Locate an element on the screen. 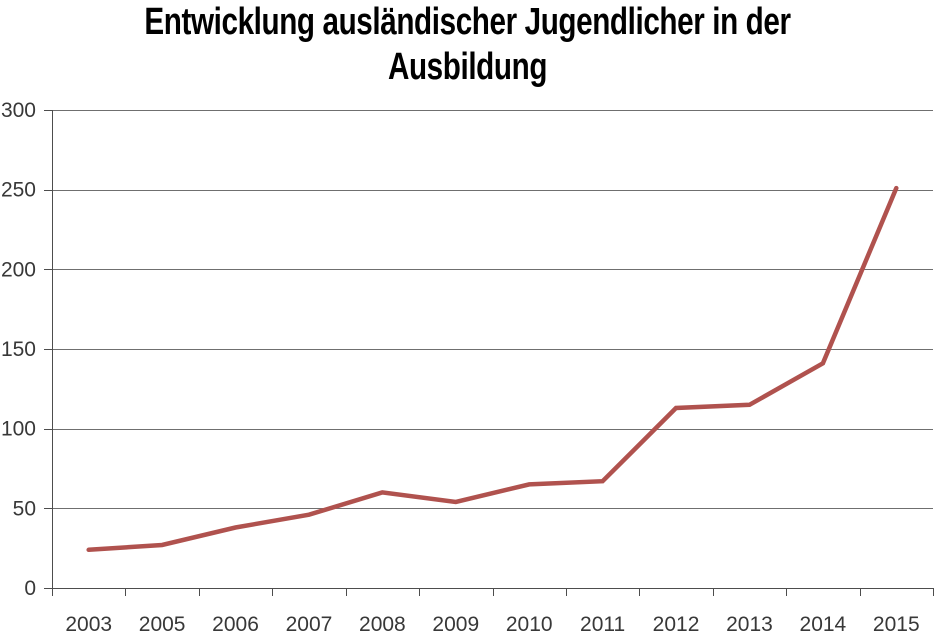 The height and width of the screenshot is (635, 947). x-axis-label: 2010 is located at coordinates (529, 624).